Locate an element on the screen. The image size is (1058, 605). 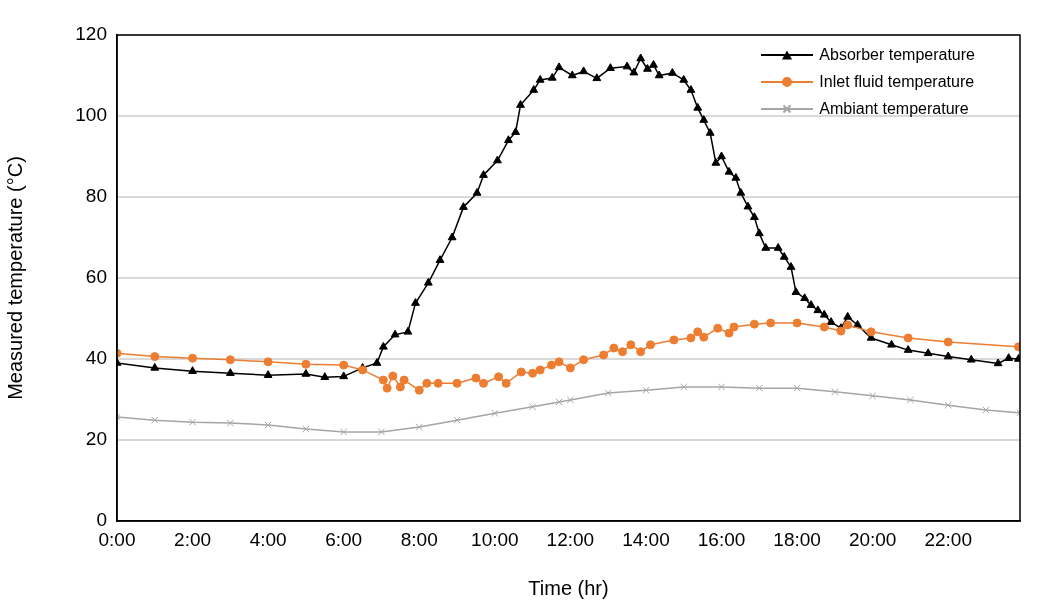
x-tick-label: 20:00 is located at coordinates (872, 539).